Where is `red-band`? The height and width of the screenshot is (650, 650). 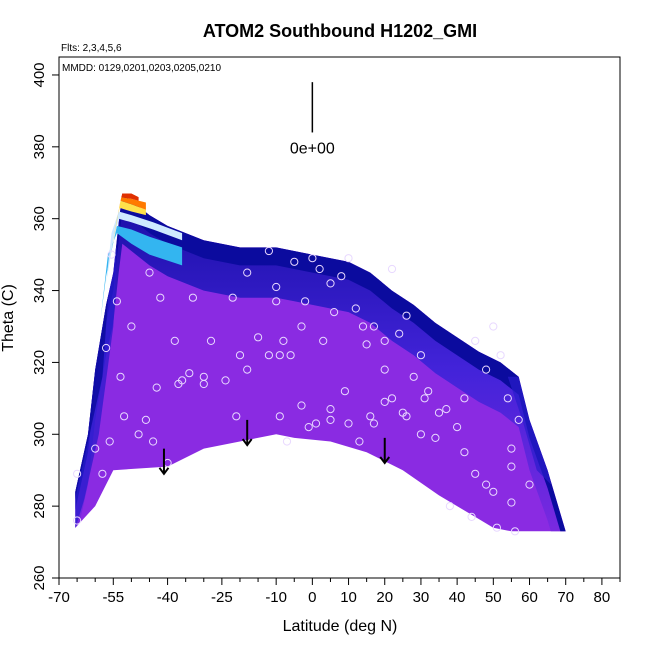
red-band is located at coordinates (130, 197).